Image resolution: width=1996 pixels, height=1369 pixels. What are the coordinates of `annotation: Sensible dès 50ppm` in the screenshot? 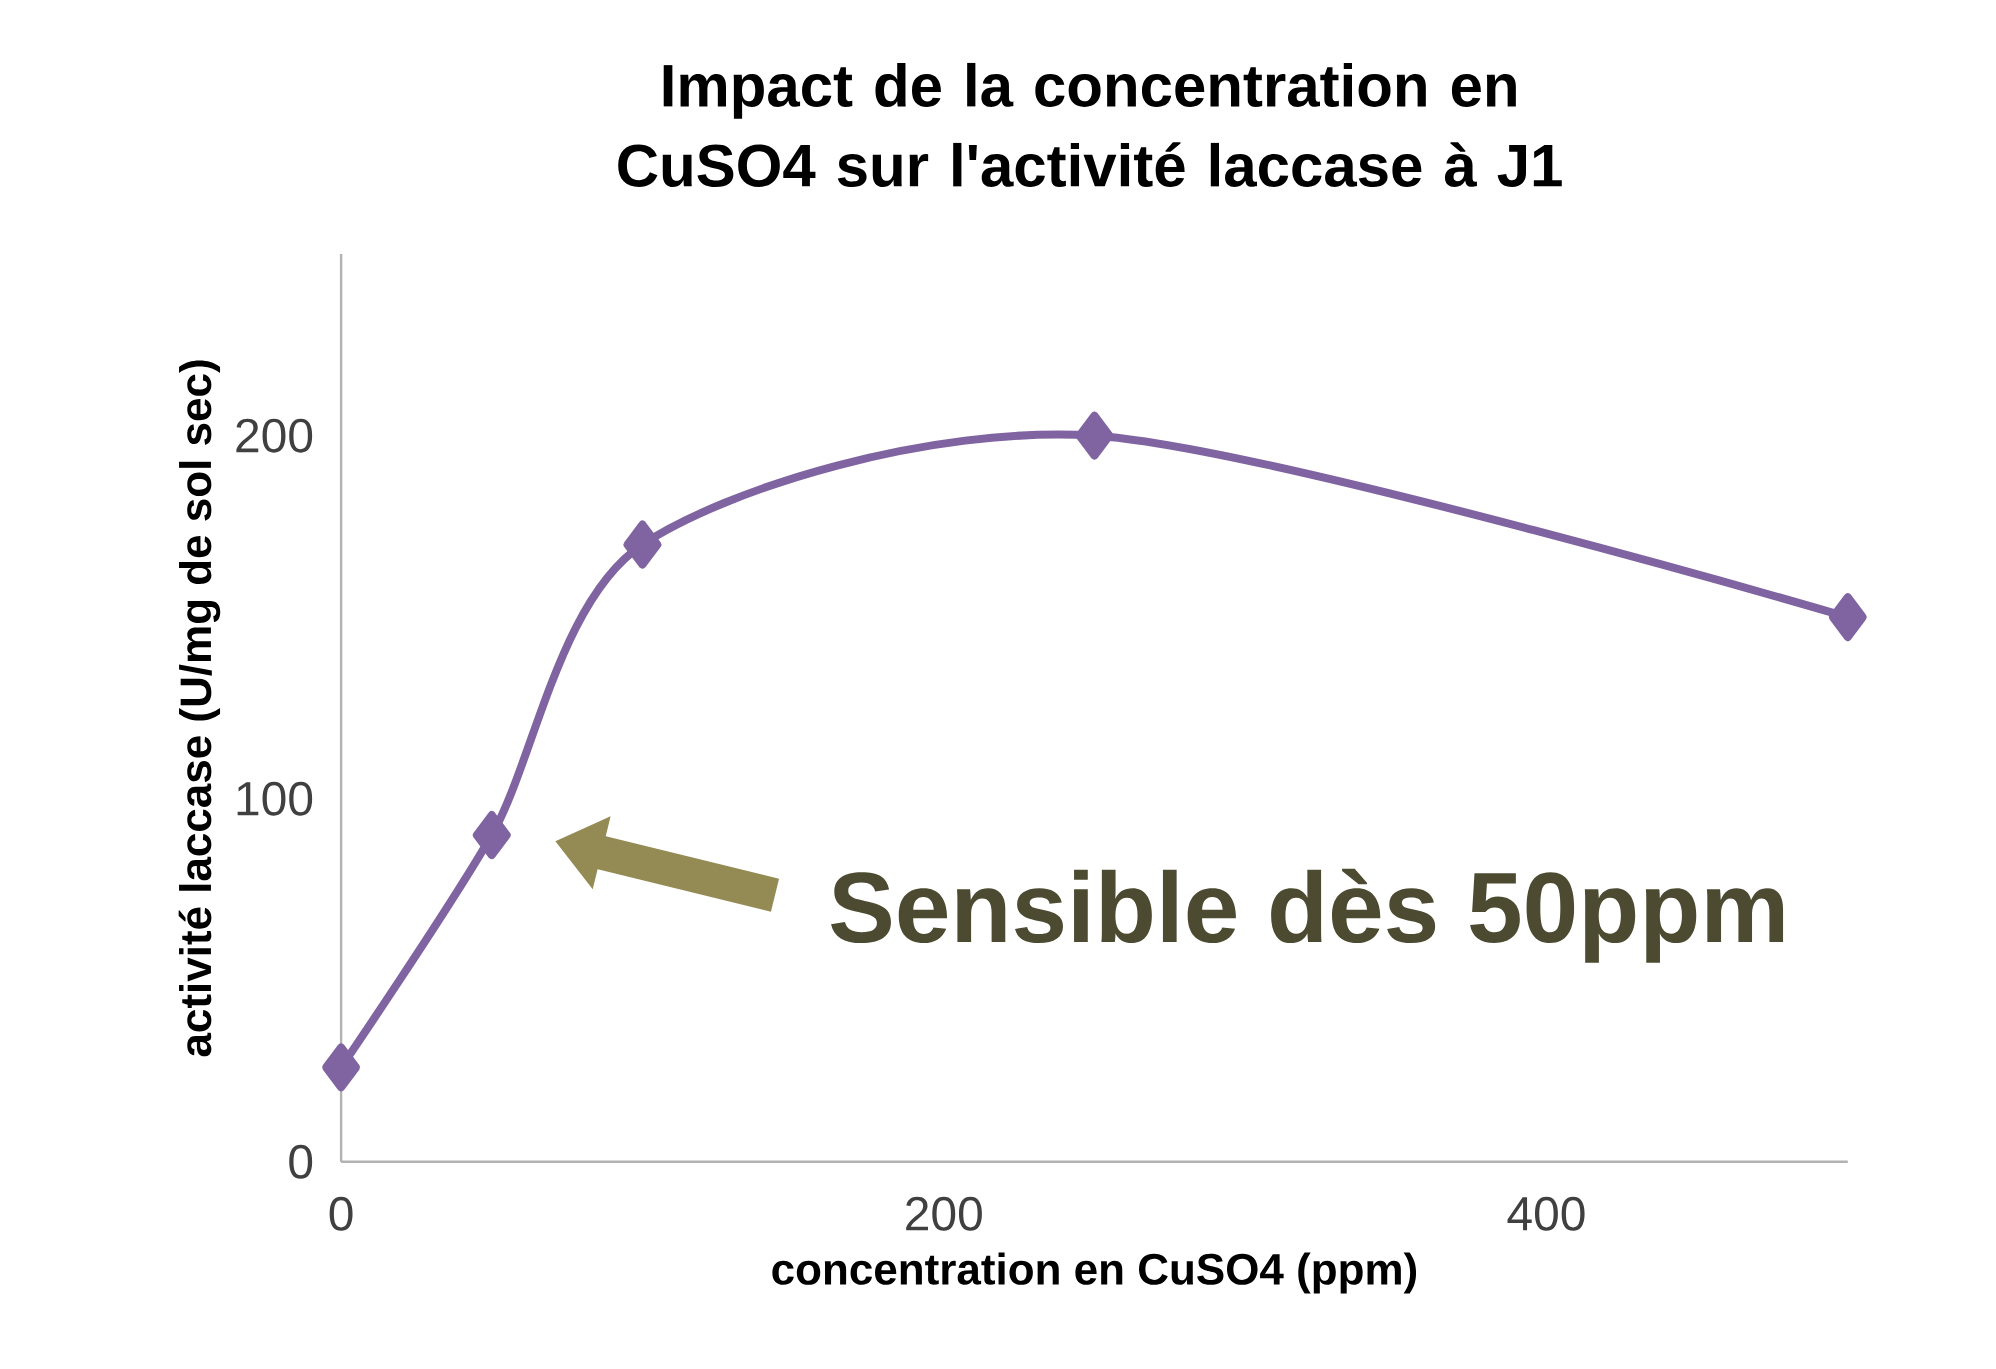 It's located at (1307, 916).